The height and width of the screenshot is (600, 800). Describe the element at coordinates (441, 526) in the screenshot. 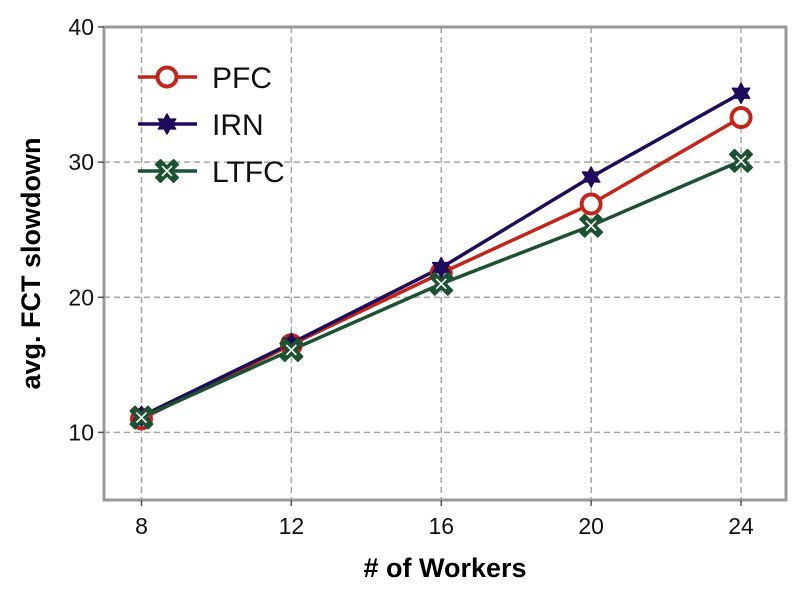

I see `x-tick-label: 16` at that location.